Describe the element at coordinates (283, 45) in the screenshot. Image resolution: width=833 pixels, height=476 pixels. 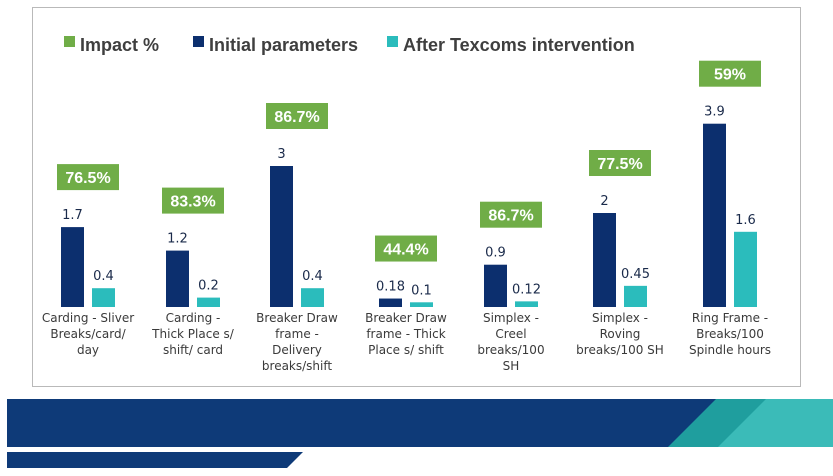
I see `legend-label-initial: Initial parameters` at that location.